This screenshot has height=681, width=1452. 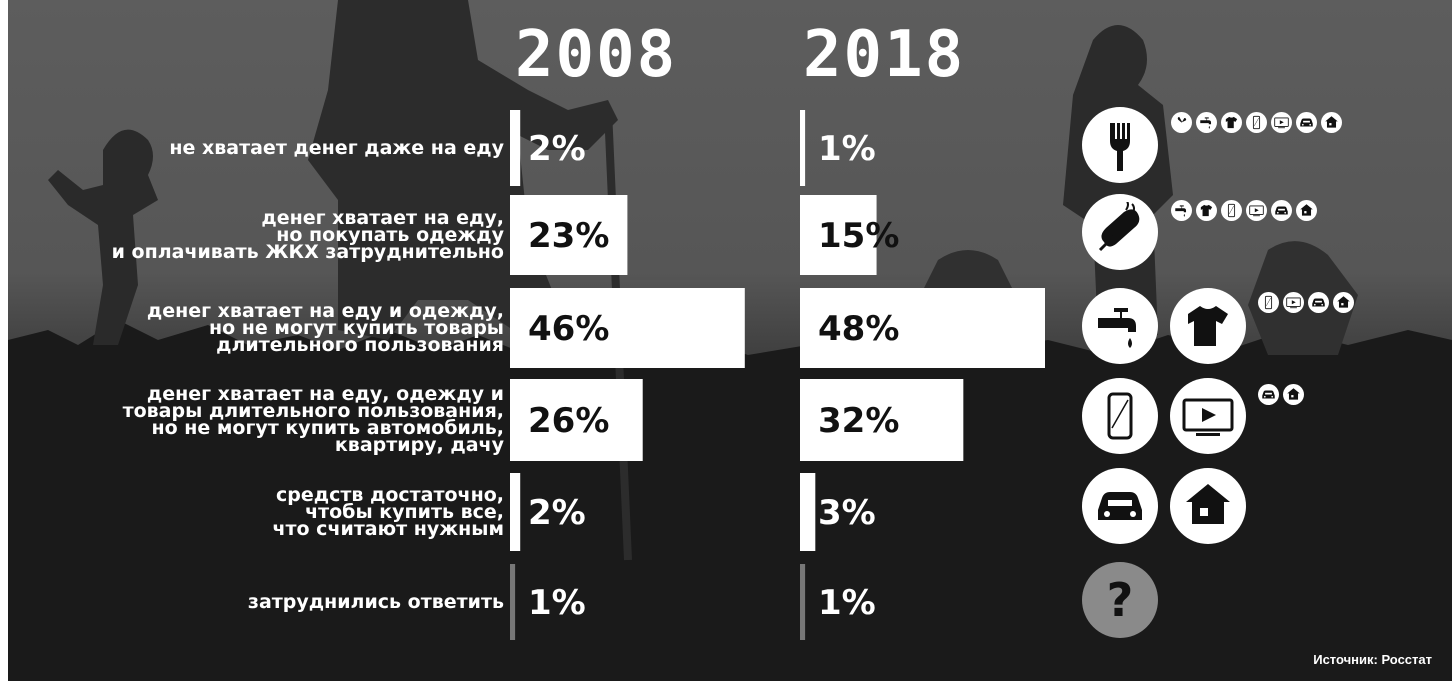 What do you see at coordinates (847, 603) in the screenshot?
I see `value-label-2018-row-6: 1%` at bounding box center [847, 603].